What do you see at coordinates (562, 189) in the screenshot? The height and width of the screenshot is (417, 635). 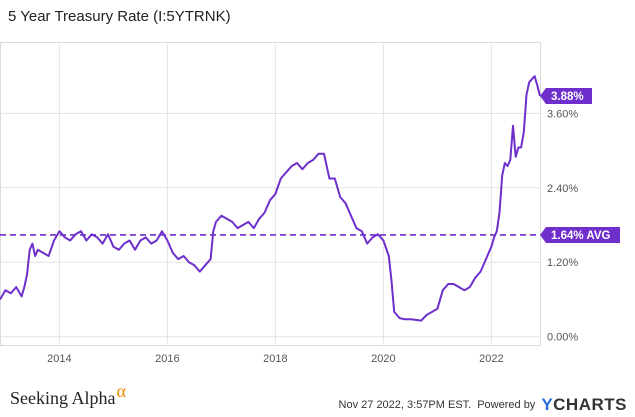 I see `y-tick-label: 2.40%` at bounding box center [562, 189].